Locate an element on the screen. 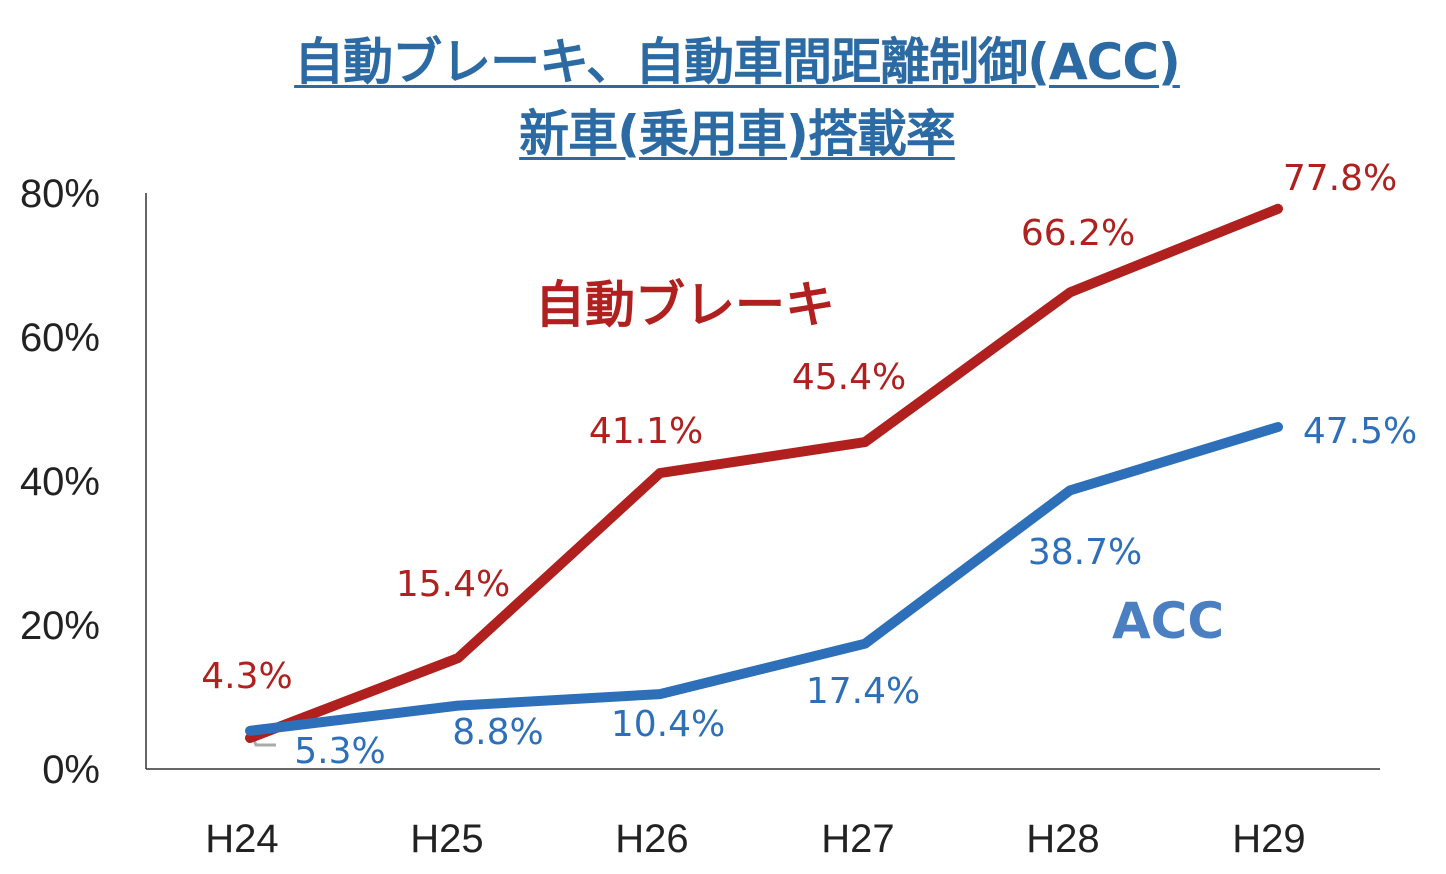 This screenshot has width=1446, height=874. data-label: 77.8% is located at coordinates (1340, 178).